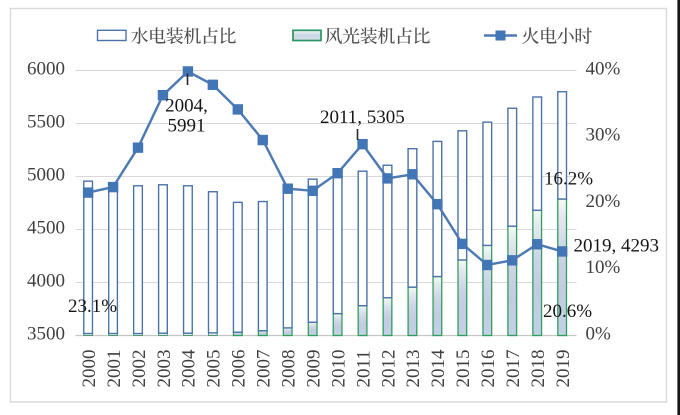 The height and width of the screenshot is (415, 680). Describe the element at coordinates (46, 334) in the screenshot. I see `svg-text: 3500` at that location.